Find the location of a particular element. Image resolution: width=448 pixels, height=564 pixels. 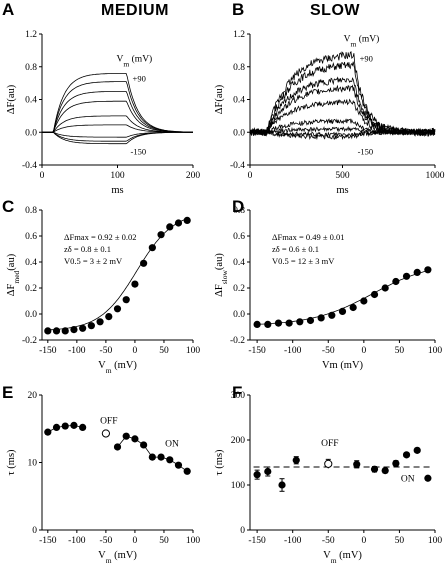

y-axis-label: ΔFmed(au) is located at coordinates (13, 274).